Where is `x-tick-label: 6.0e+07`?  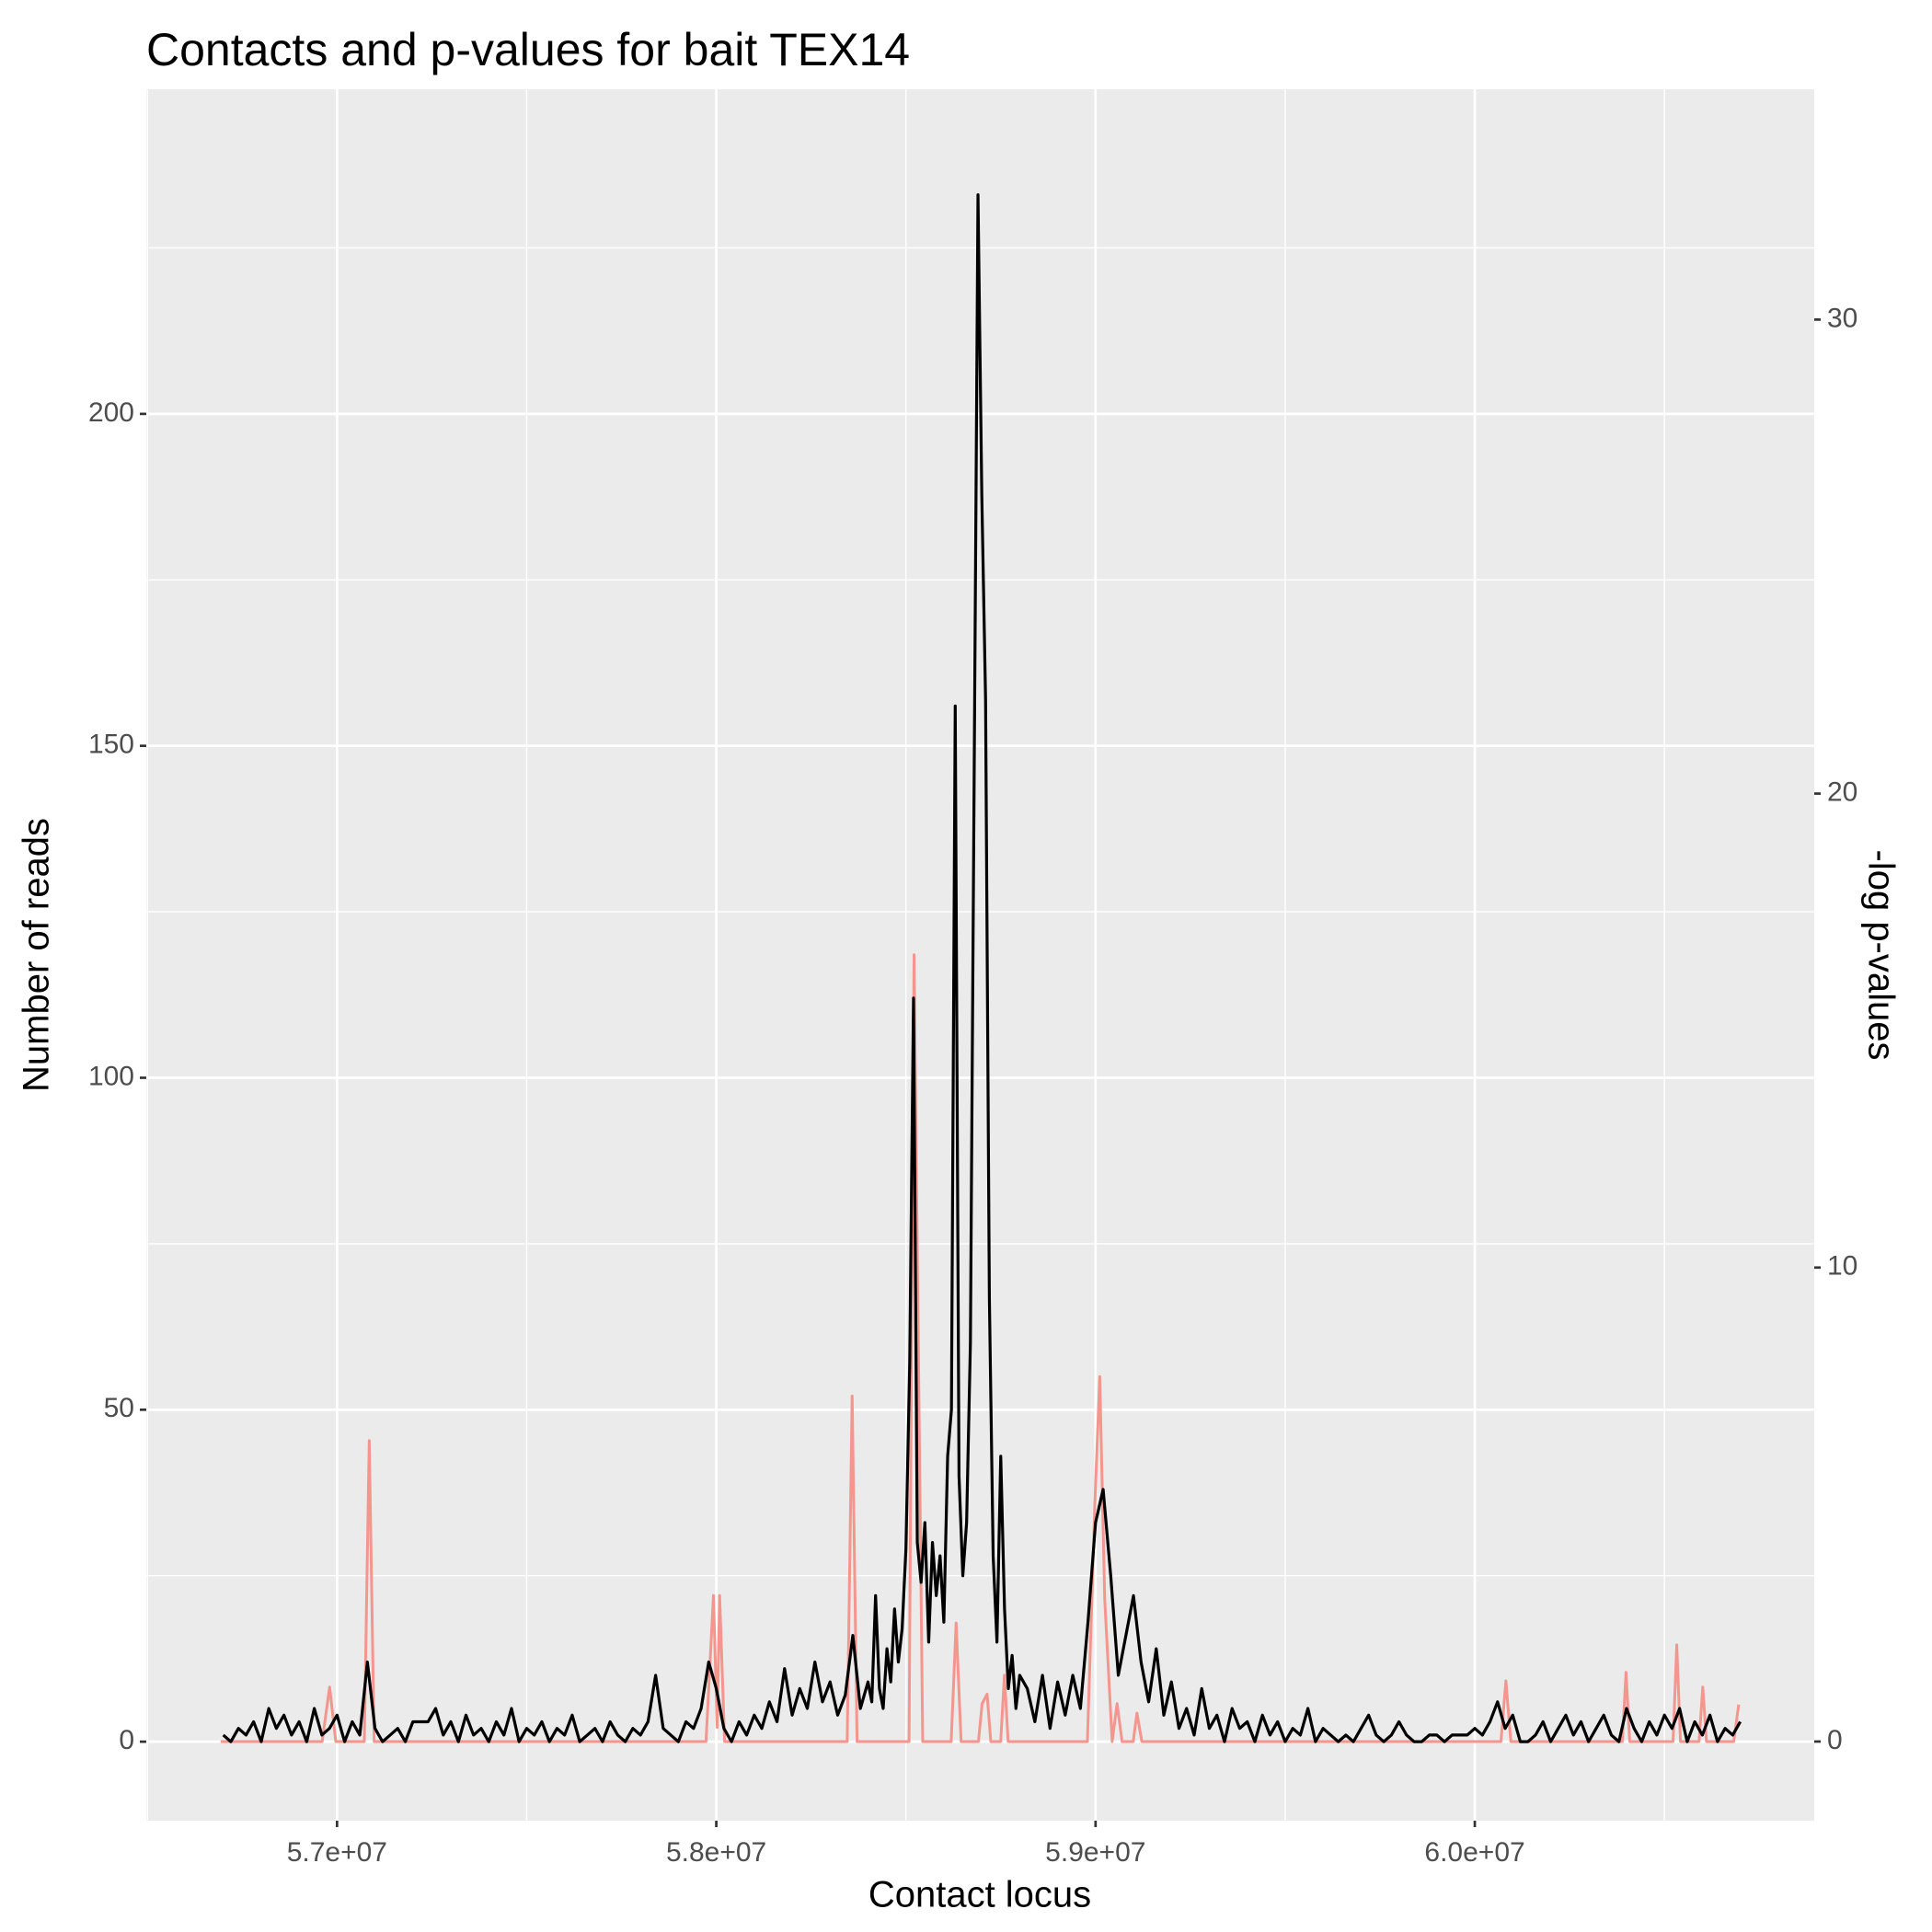
x-tick-label: 6.0e+07 is located at coordinates (1474, 1852).